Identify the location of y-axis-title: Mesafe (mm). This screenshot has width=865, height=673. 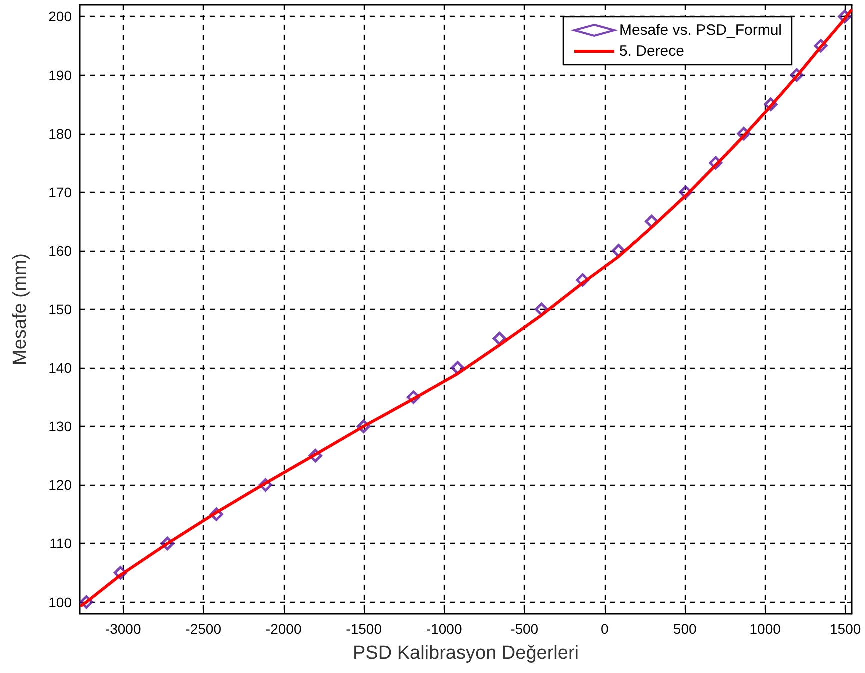
(20, 310).